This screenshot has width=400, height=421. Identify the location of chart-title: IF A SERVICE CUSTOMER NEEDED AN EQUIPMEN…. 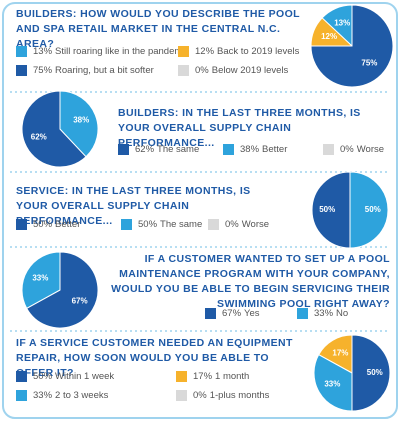
(154, 358).